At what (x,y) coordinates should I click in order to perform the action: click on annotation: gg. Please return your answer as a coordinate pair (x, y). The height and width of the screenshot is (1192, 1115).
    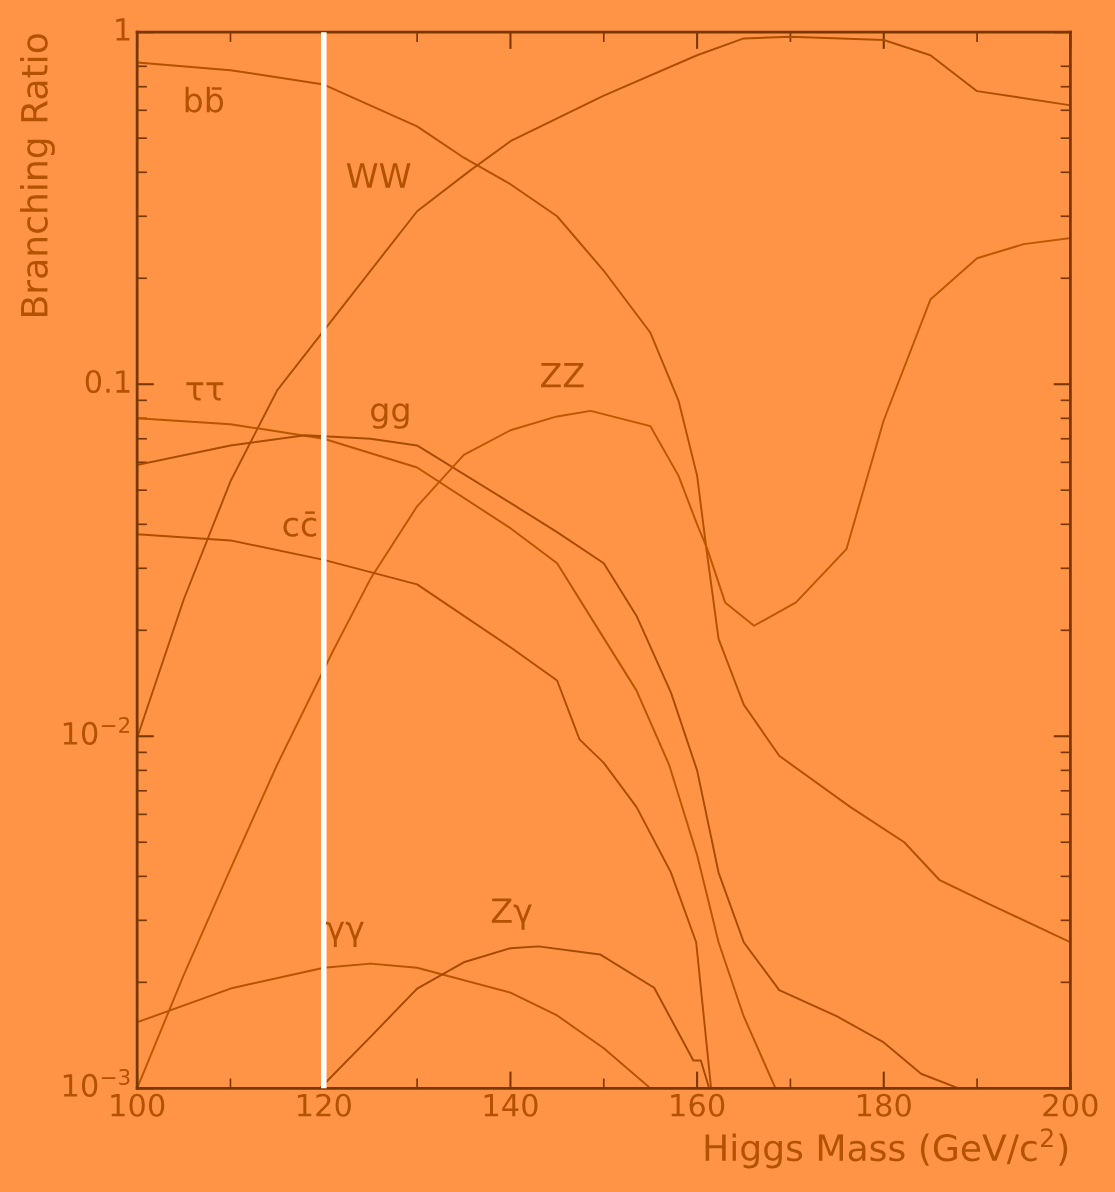
    Looking at the image, I should click on (390, 416).